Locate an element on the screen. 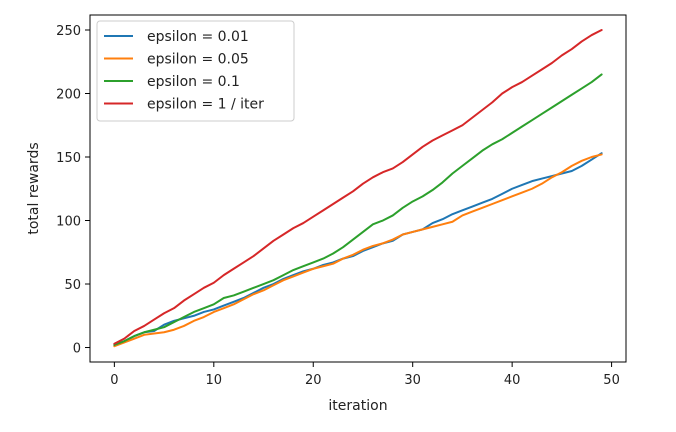 The height and width of the screenshot is (432, 676). x-tick-label: 50 is located at coordinates (611, 380).